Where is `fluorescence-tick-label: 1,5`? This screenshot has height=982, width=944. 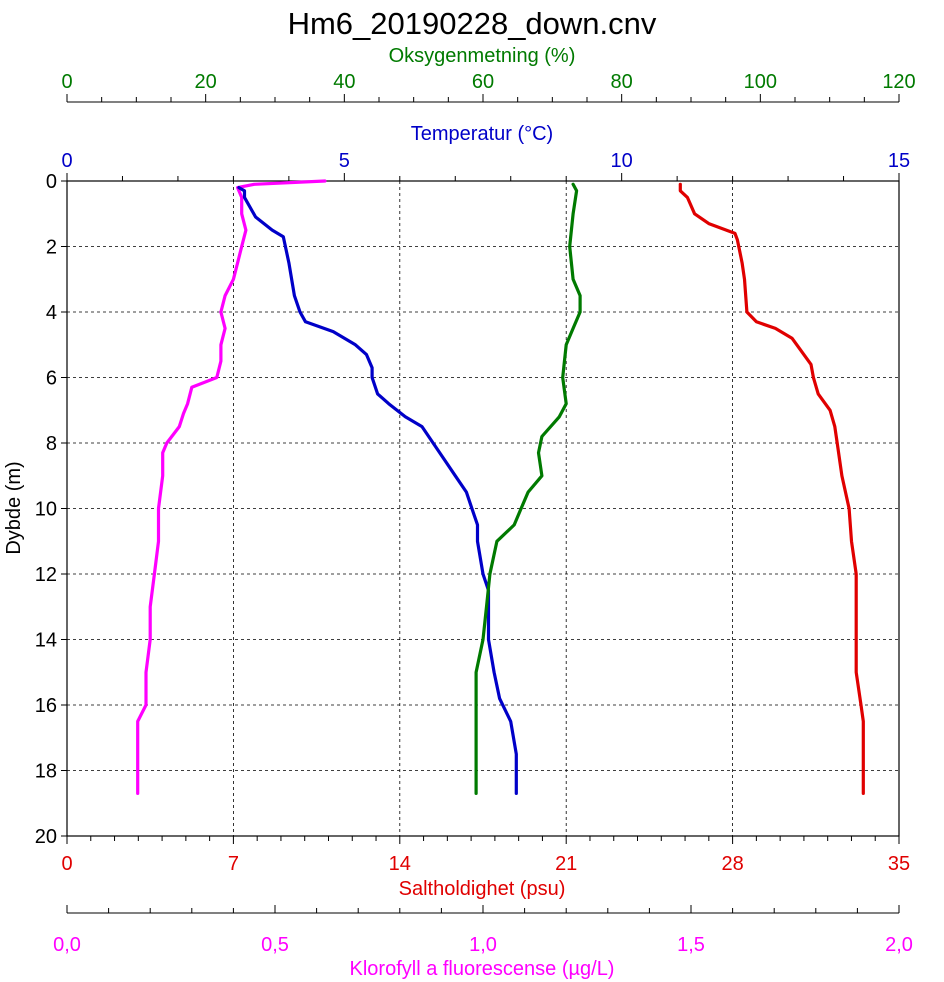 fluorescence-tick-label: 1,5 is located at coordinates (691, 945).